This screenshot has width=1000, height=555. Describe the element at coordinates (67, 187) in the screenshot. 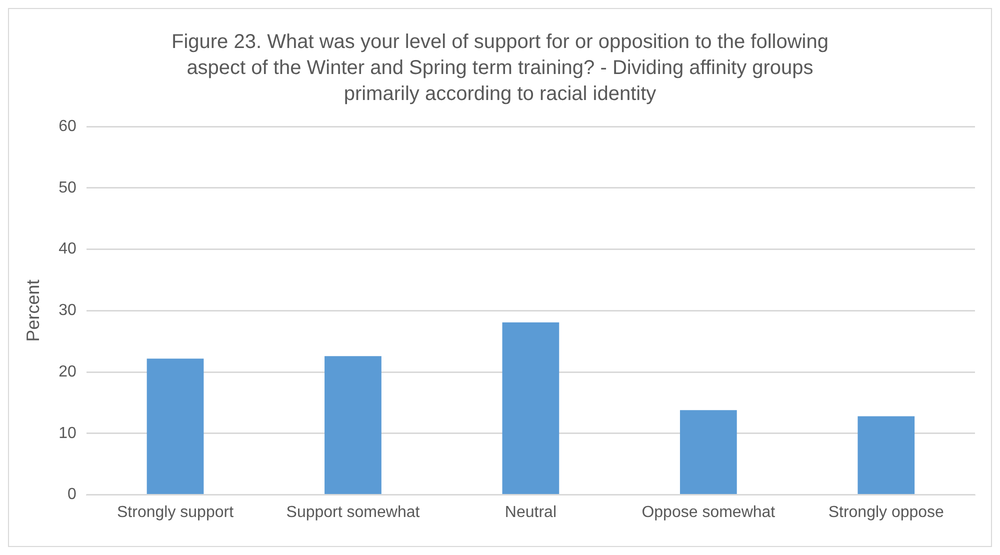

I see `y-tick-label: 50` at that location.